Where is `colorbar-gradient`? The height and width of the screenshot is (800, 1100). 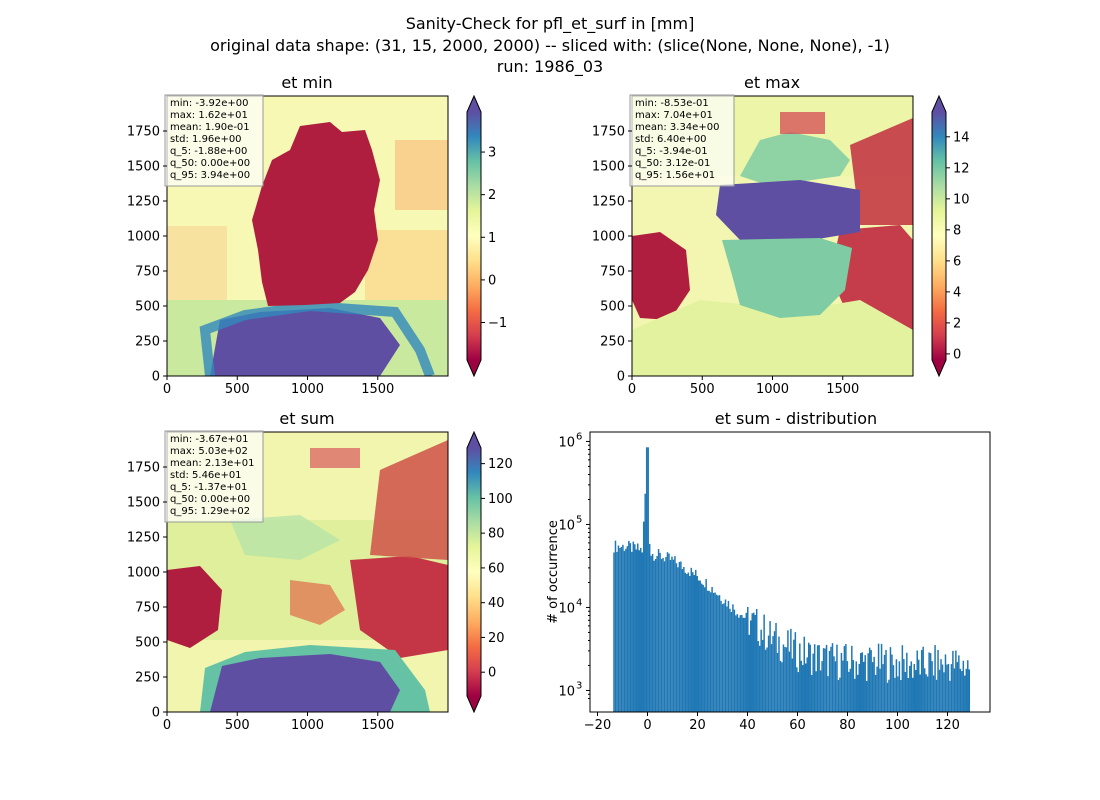 colorbar-gradient is located at coordinates (474, 572).